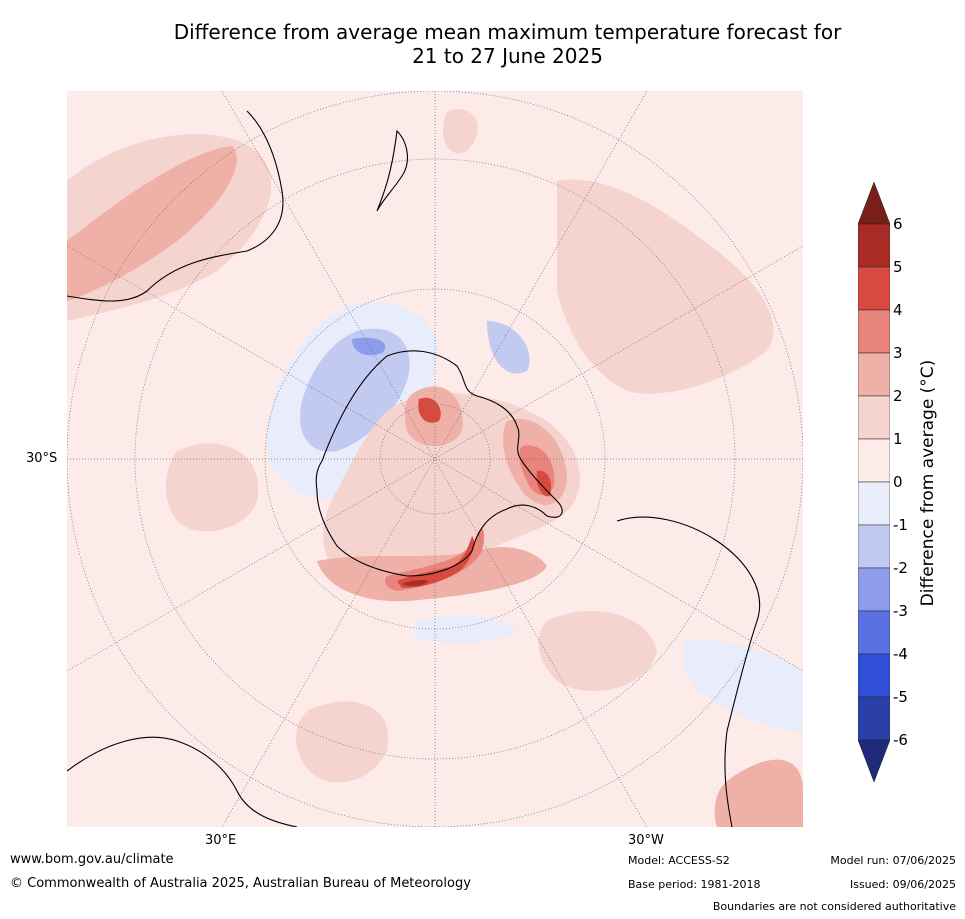 This screenshot has height=919, width=965. What do you see at coordinates (646, 840) in the screenshot?
I see `longitude-label-30w: 30°W` at bounding box center [646, 840].